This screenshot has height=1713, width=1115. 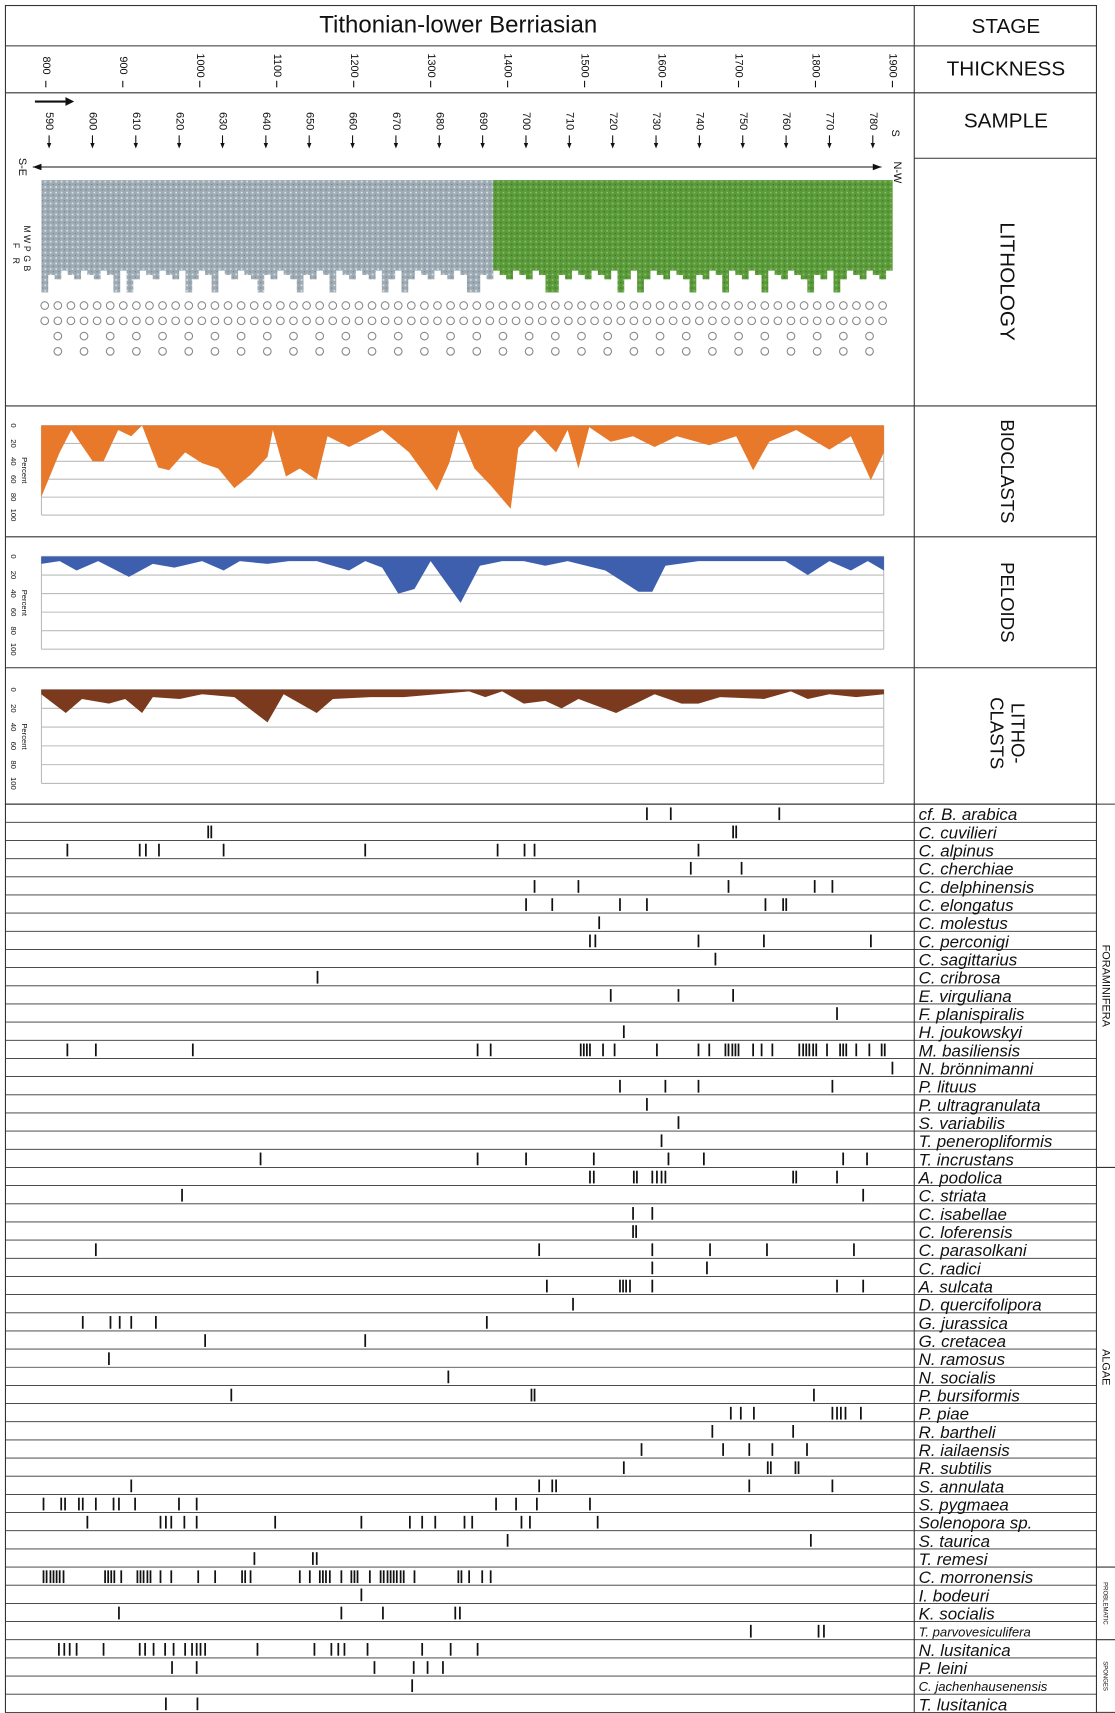 What do you see at coordinates (944, 1414) in the screenshot?
I see `taxon-name: P. piae` at bounding box center [944, 1414].